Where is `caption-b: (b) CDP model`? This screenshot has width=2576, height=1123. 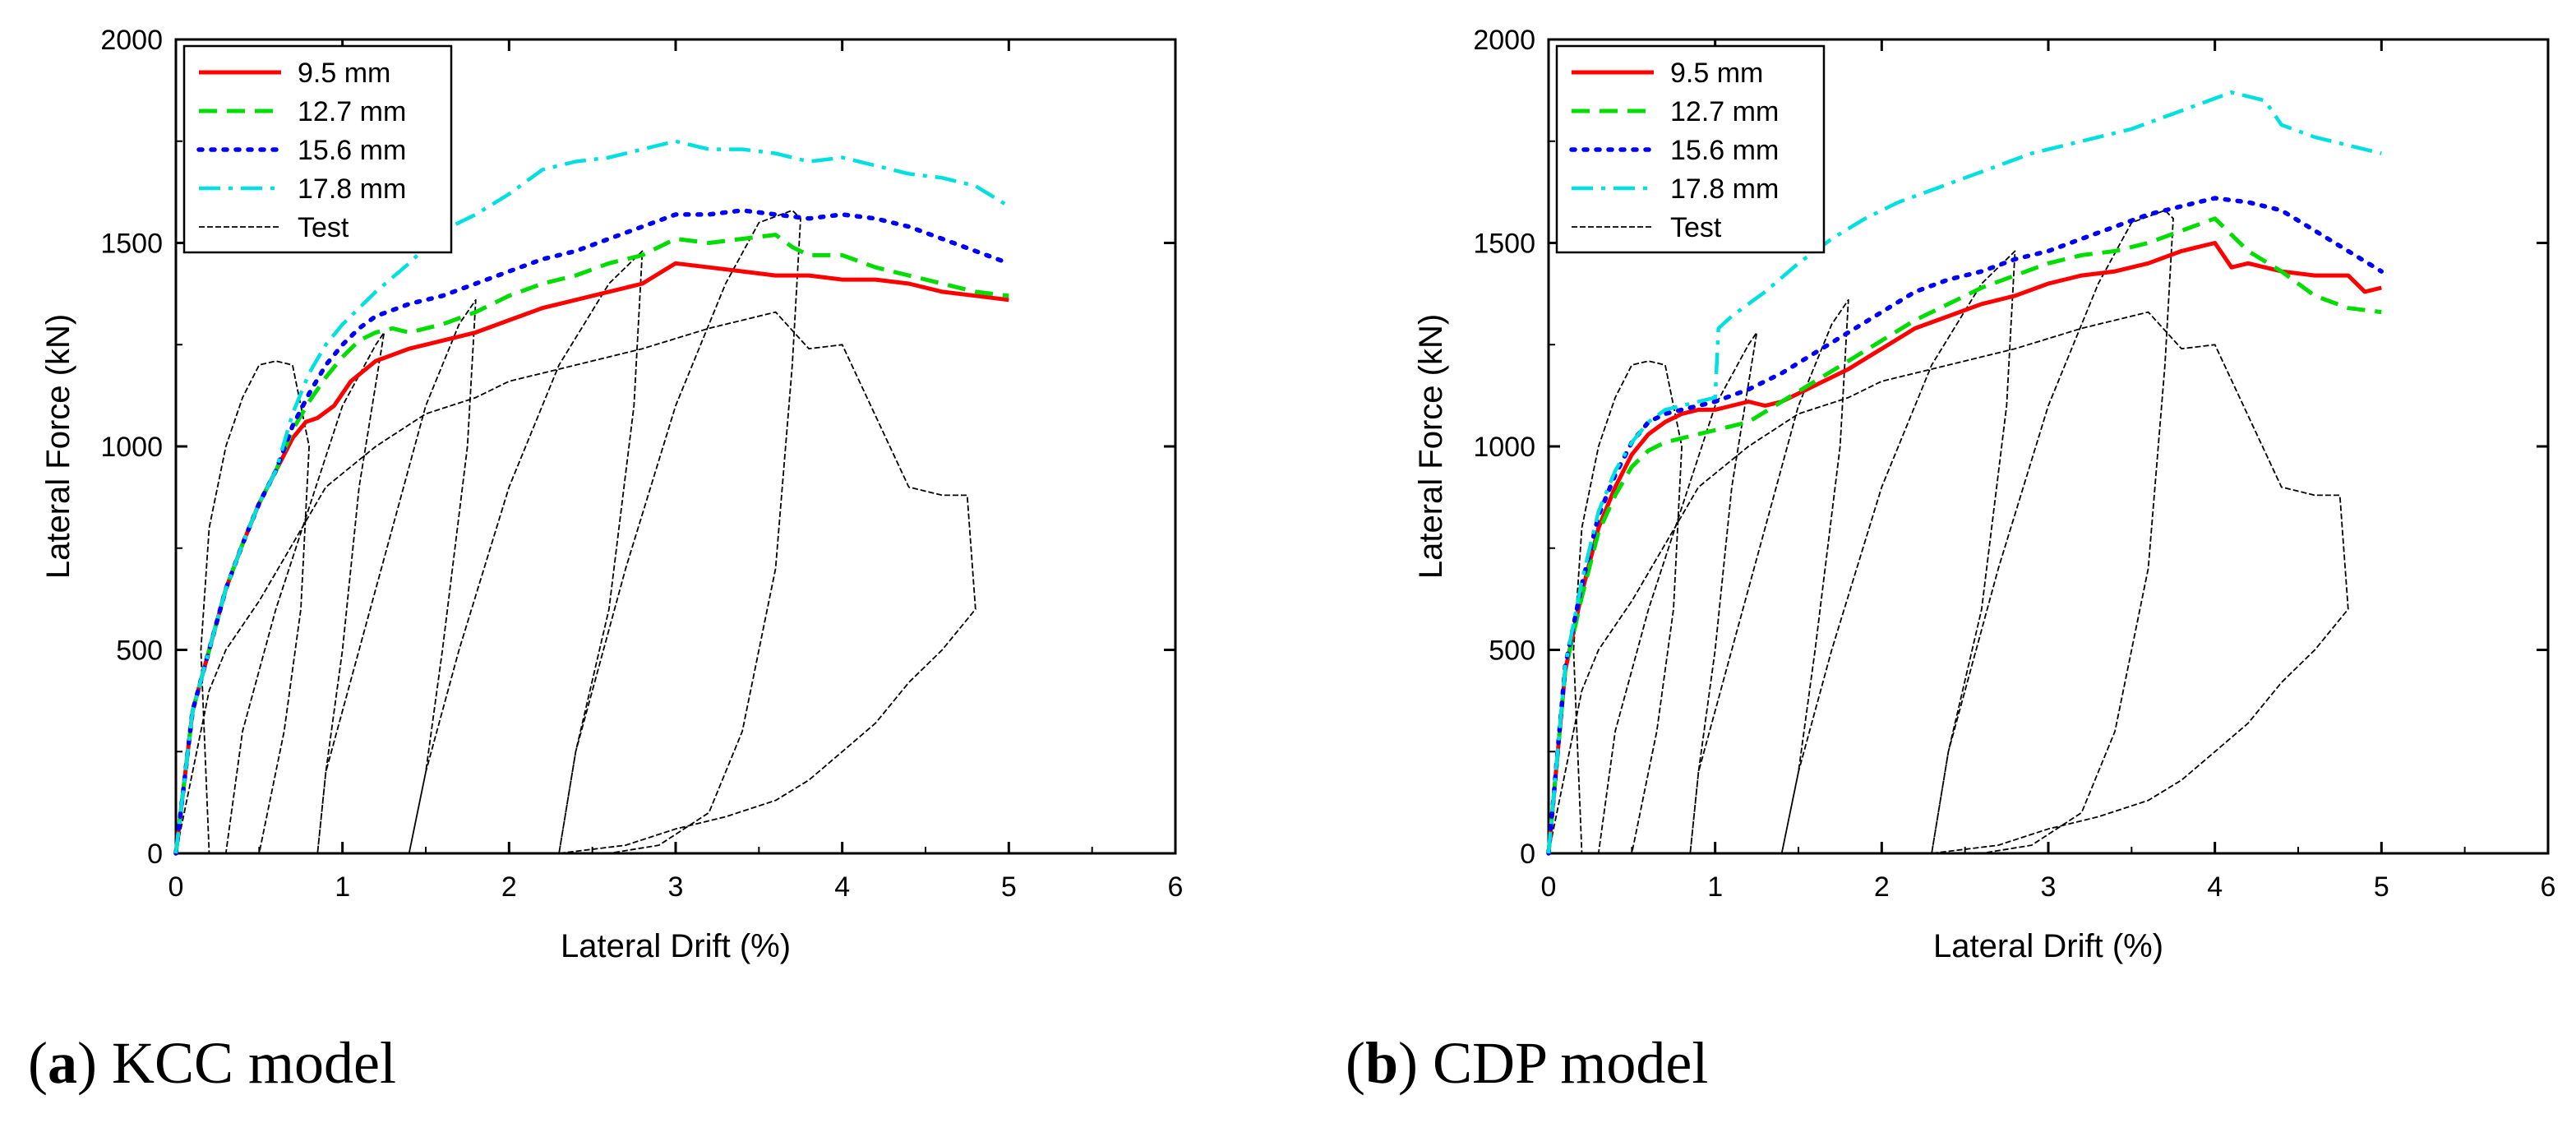
caption-b: (b) CDP model is located at coordinates (1528, 1063).